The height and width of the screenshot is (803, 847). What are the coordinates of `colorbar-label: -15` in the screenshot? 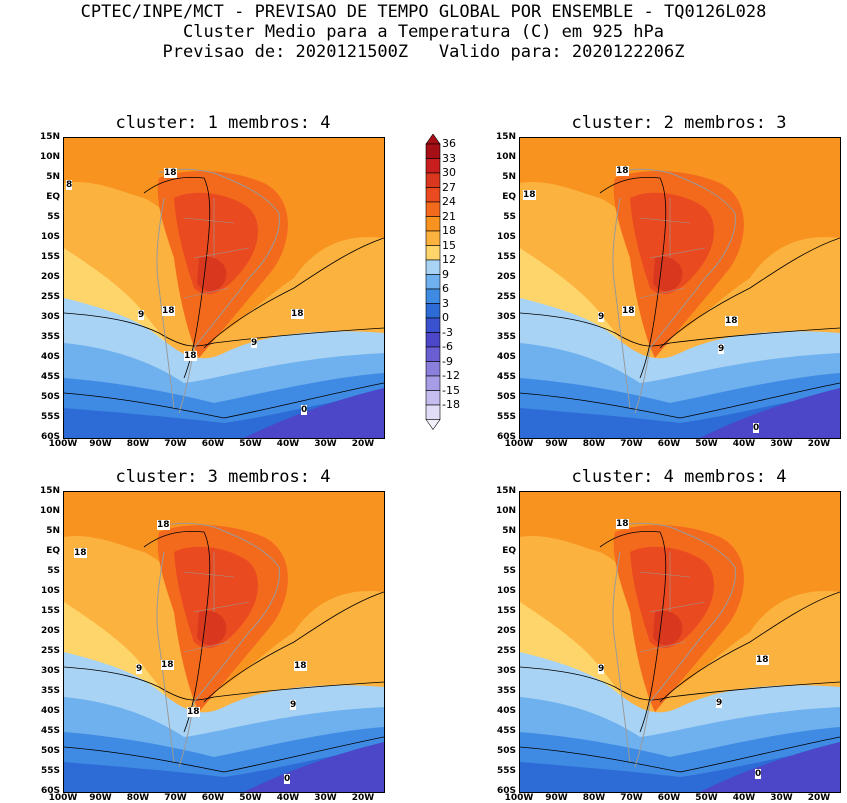 It's located at (451, 390).